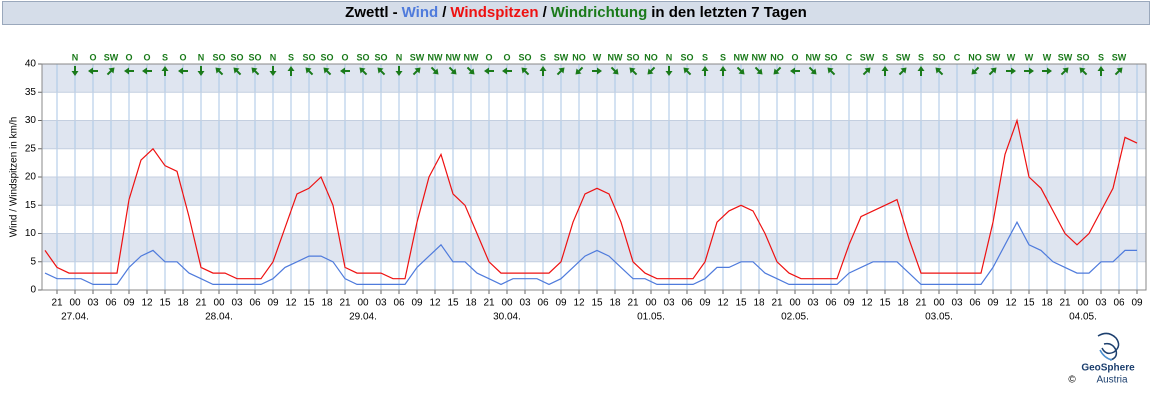 This screenshot has height=400, width=1152. What do you see at coordinates (599, 12) in the screenshot?
I see `title-direction: Windrichtung` at bounding box center [599, 12].